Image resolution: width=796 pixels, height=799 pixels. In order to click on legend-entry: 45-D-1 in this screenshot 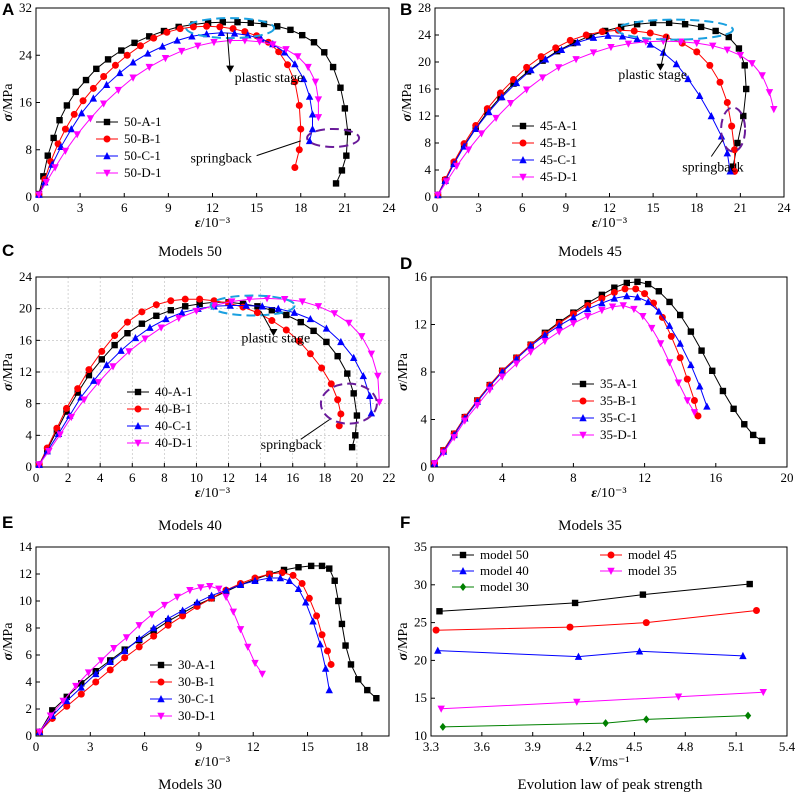, I will do `click(559, 176)`.